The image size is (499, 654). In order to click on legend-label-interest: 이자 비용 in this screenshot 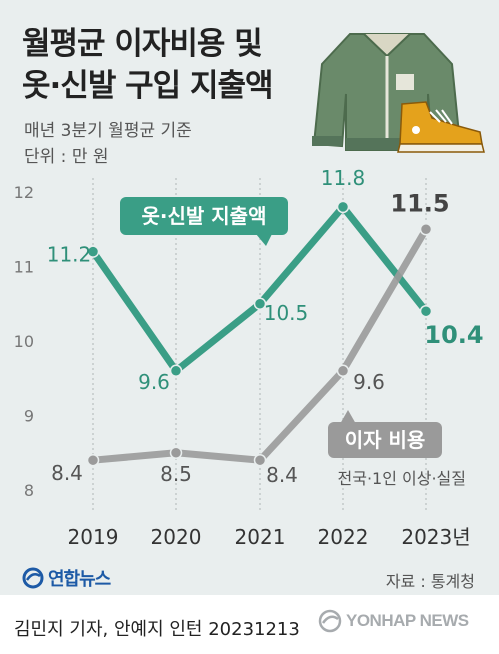, I will do `click(385, 440)`.